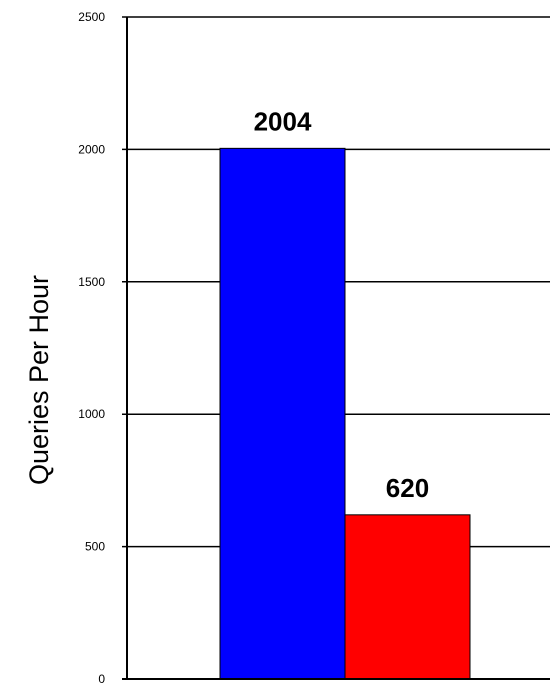  What do you see at coordinates (39, 380) in the screenshot?
I see `y-axis-title: Queries Per Hour` at bounding box center [39, 380].